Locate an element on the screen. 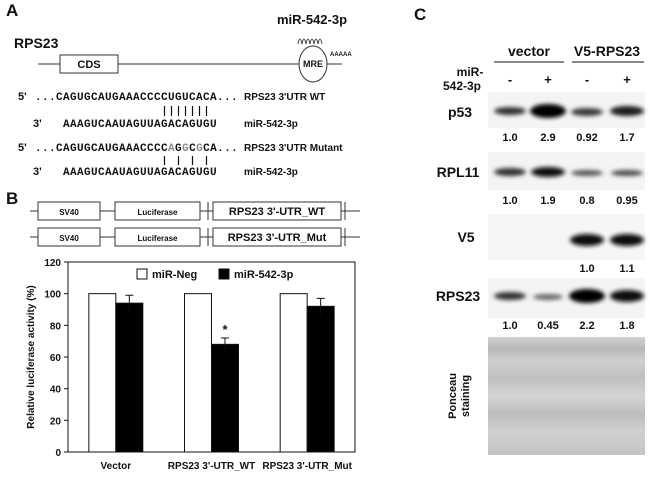 The image size is (650, 477). mirna-label: miR-542-3p is located at coordinates (312, 19).